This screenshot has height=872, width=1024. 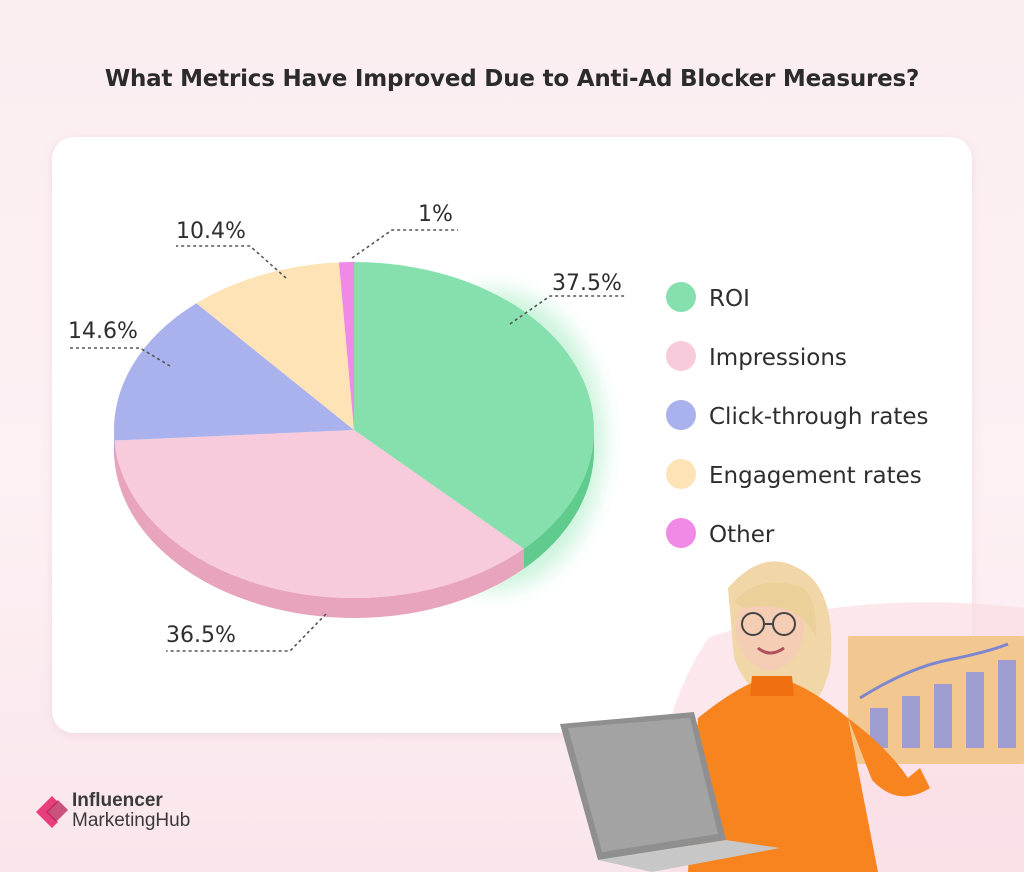 I want to click on legend-swatch-roi, so click(x=681, y=297).